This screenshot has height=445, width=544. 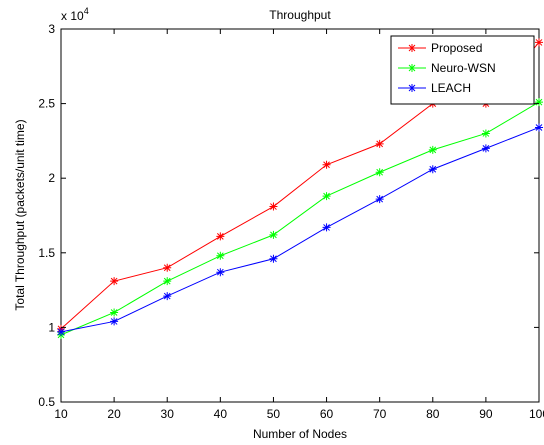 I want to click on legend-box, so click(x=462, y=70).